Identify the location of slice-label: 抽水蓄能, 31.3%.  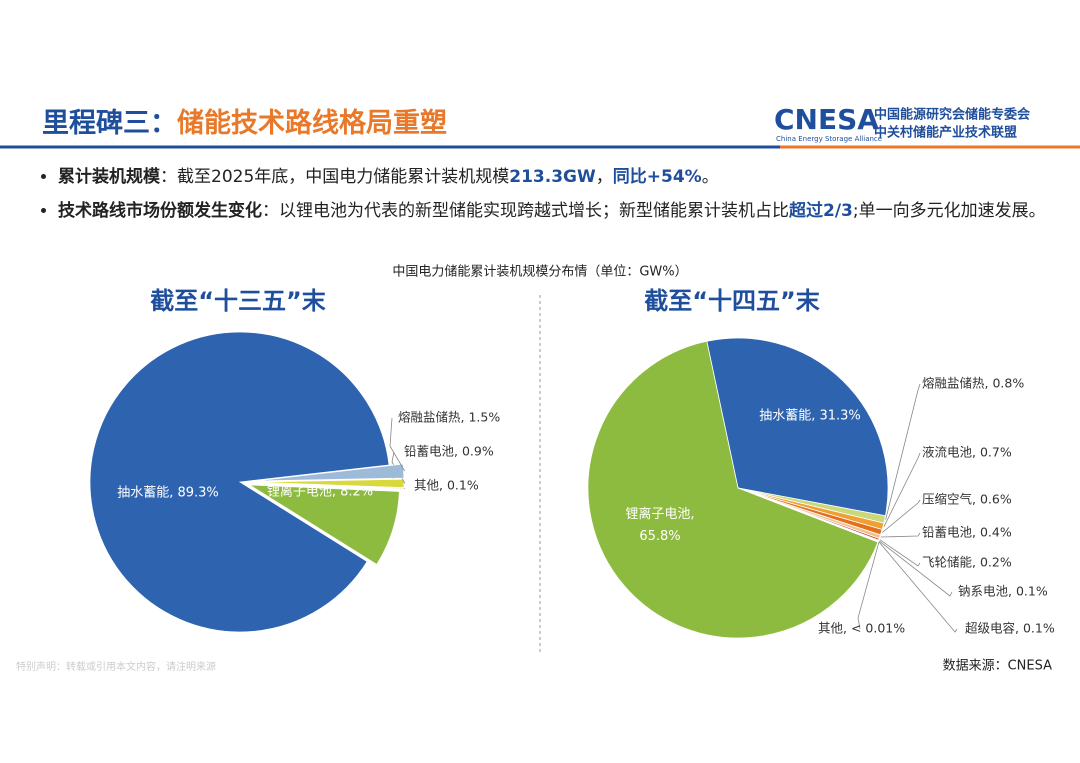
(810, 416).